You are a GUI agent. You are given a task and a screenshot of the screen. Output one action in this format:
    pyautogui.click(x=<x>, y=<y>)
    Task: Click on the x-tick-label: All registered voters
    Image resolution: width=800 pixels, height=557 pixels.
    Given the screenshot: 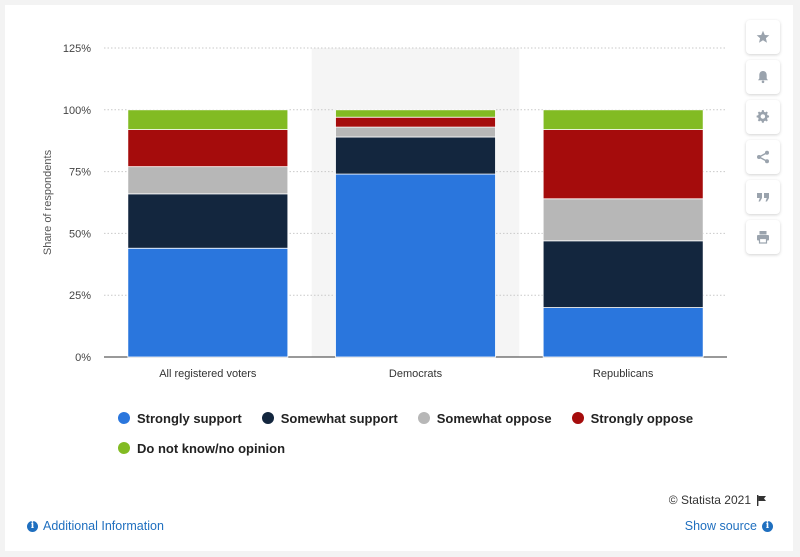 What is the action you would take?
    pyautogui.click(x=208, y=374)
    